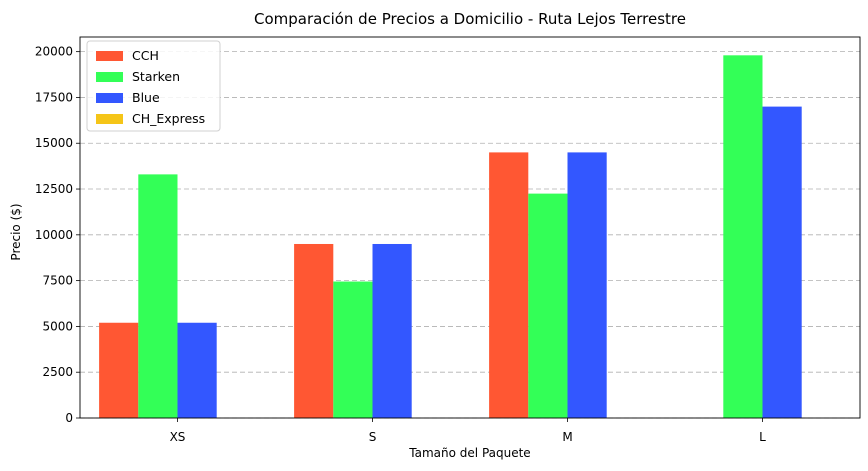 This screenshot has width=868, height=471. Describe the element at coordinates (145, 55) in the screenshot. I see `legend-label: CCH` at that location.